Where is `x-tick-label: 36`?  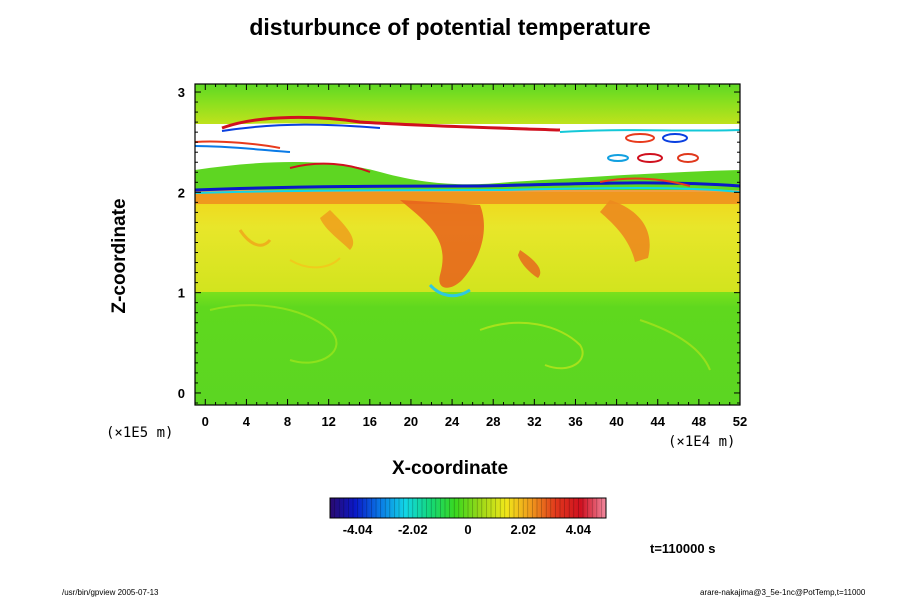
x-tick-label: 36 is located at coordinates (575, 421).